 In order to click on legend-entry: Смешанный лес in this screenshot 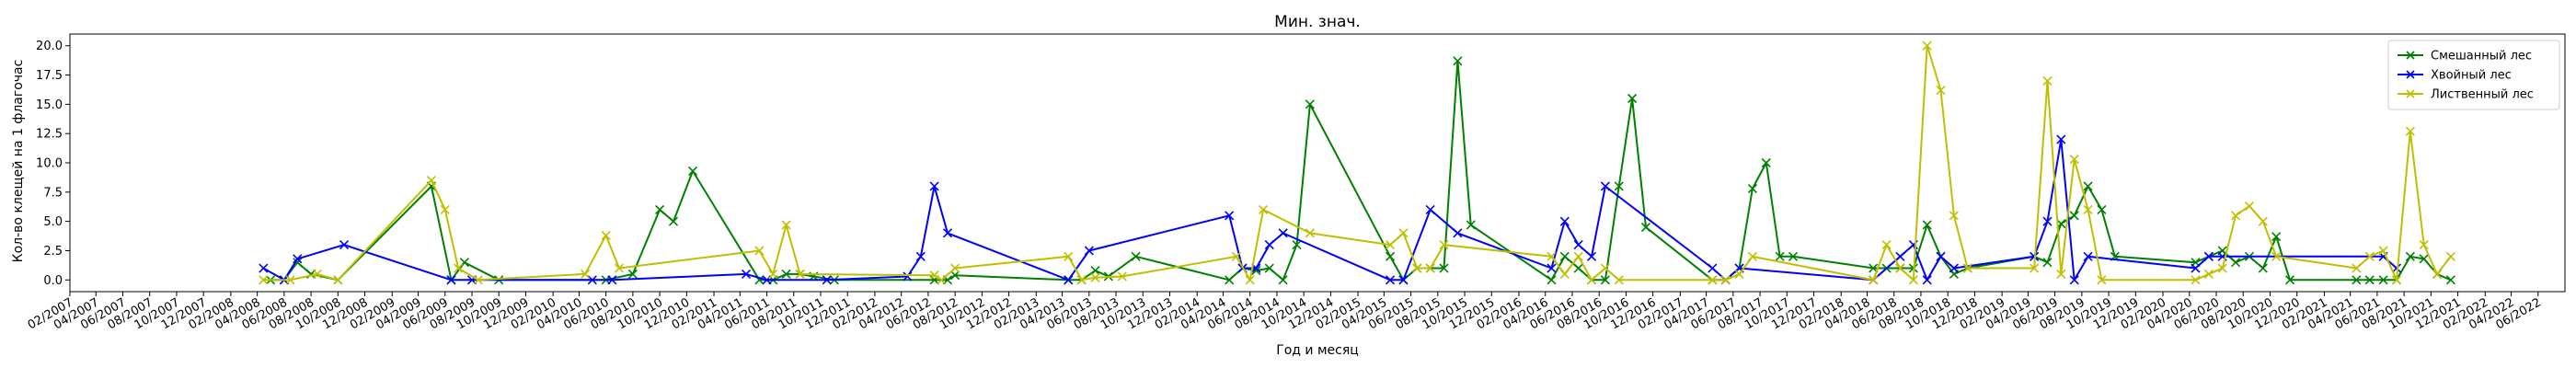, I will do `click(2465, 56)`.